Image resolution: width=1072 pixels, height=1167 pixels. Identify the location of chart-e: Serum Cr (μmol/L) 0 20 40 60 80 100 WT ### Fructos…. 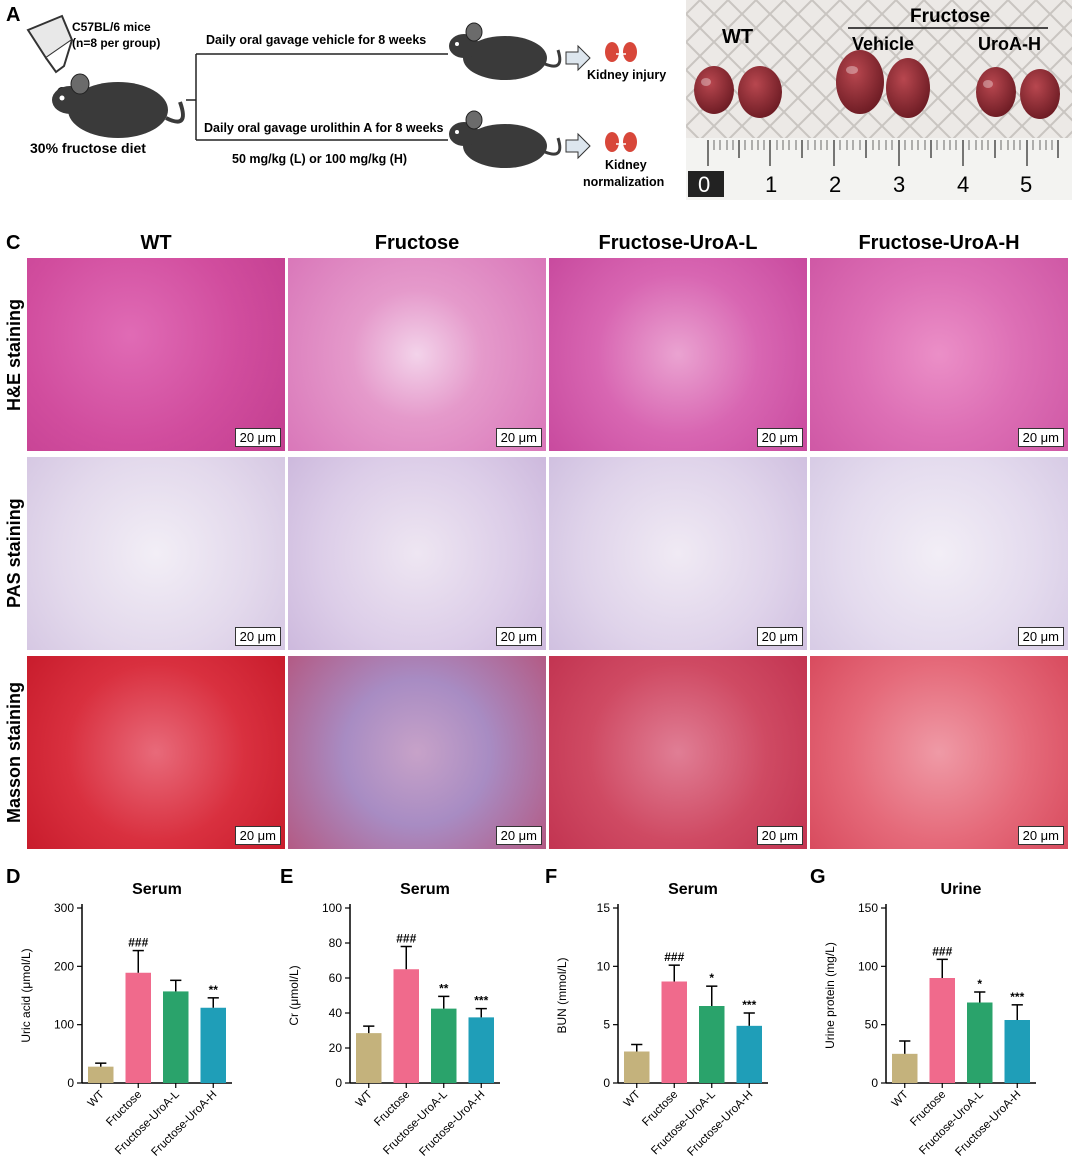
(402, 1016).